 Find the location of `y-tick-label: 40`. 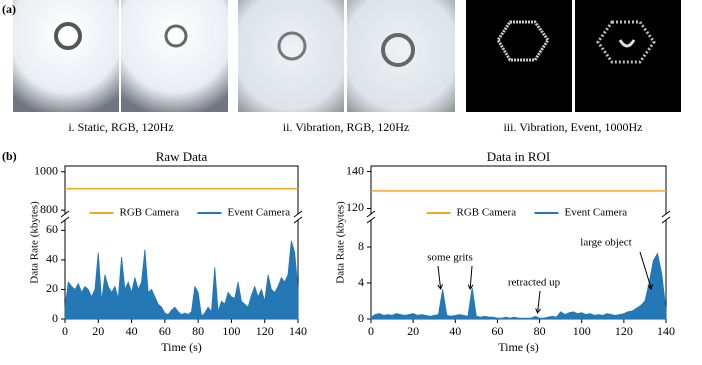

y-tick-label: 40 is located at coordinates (52, 259).